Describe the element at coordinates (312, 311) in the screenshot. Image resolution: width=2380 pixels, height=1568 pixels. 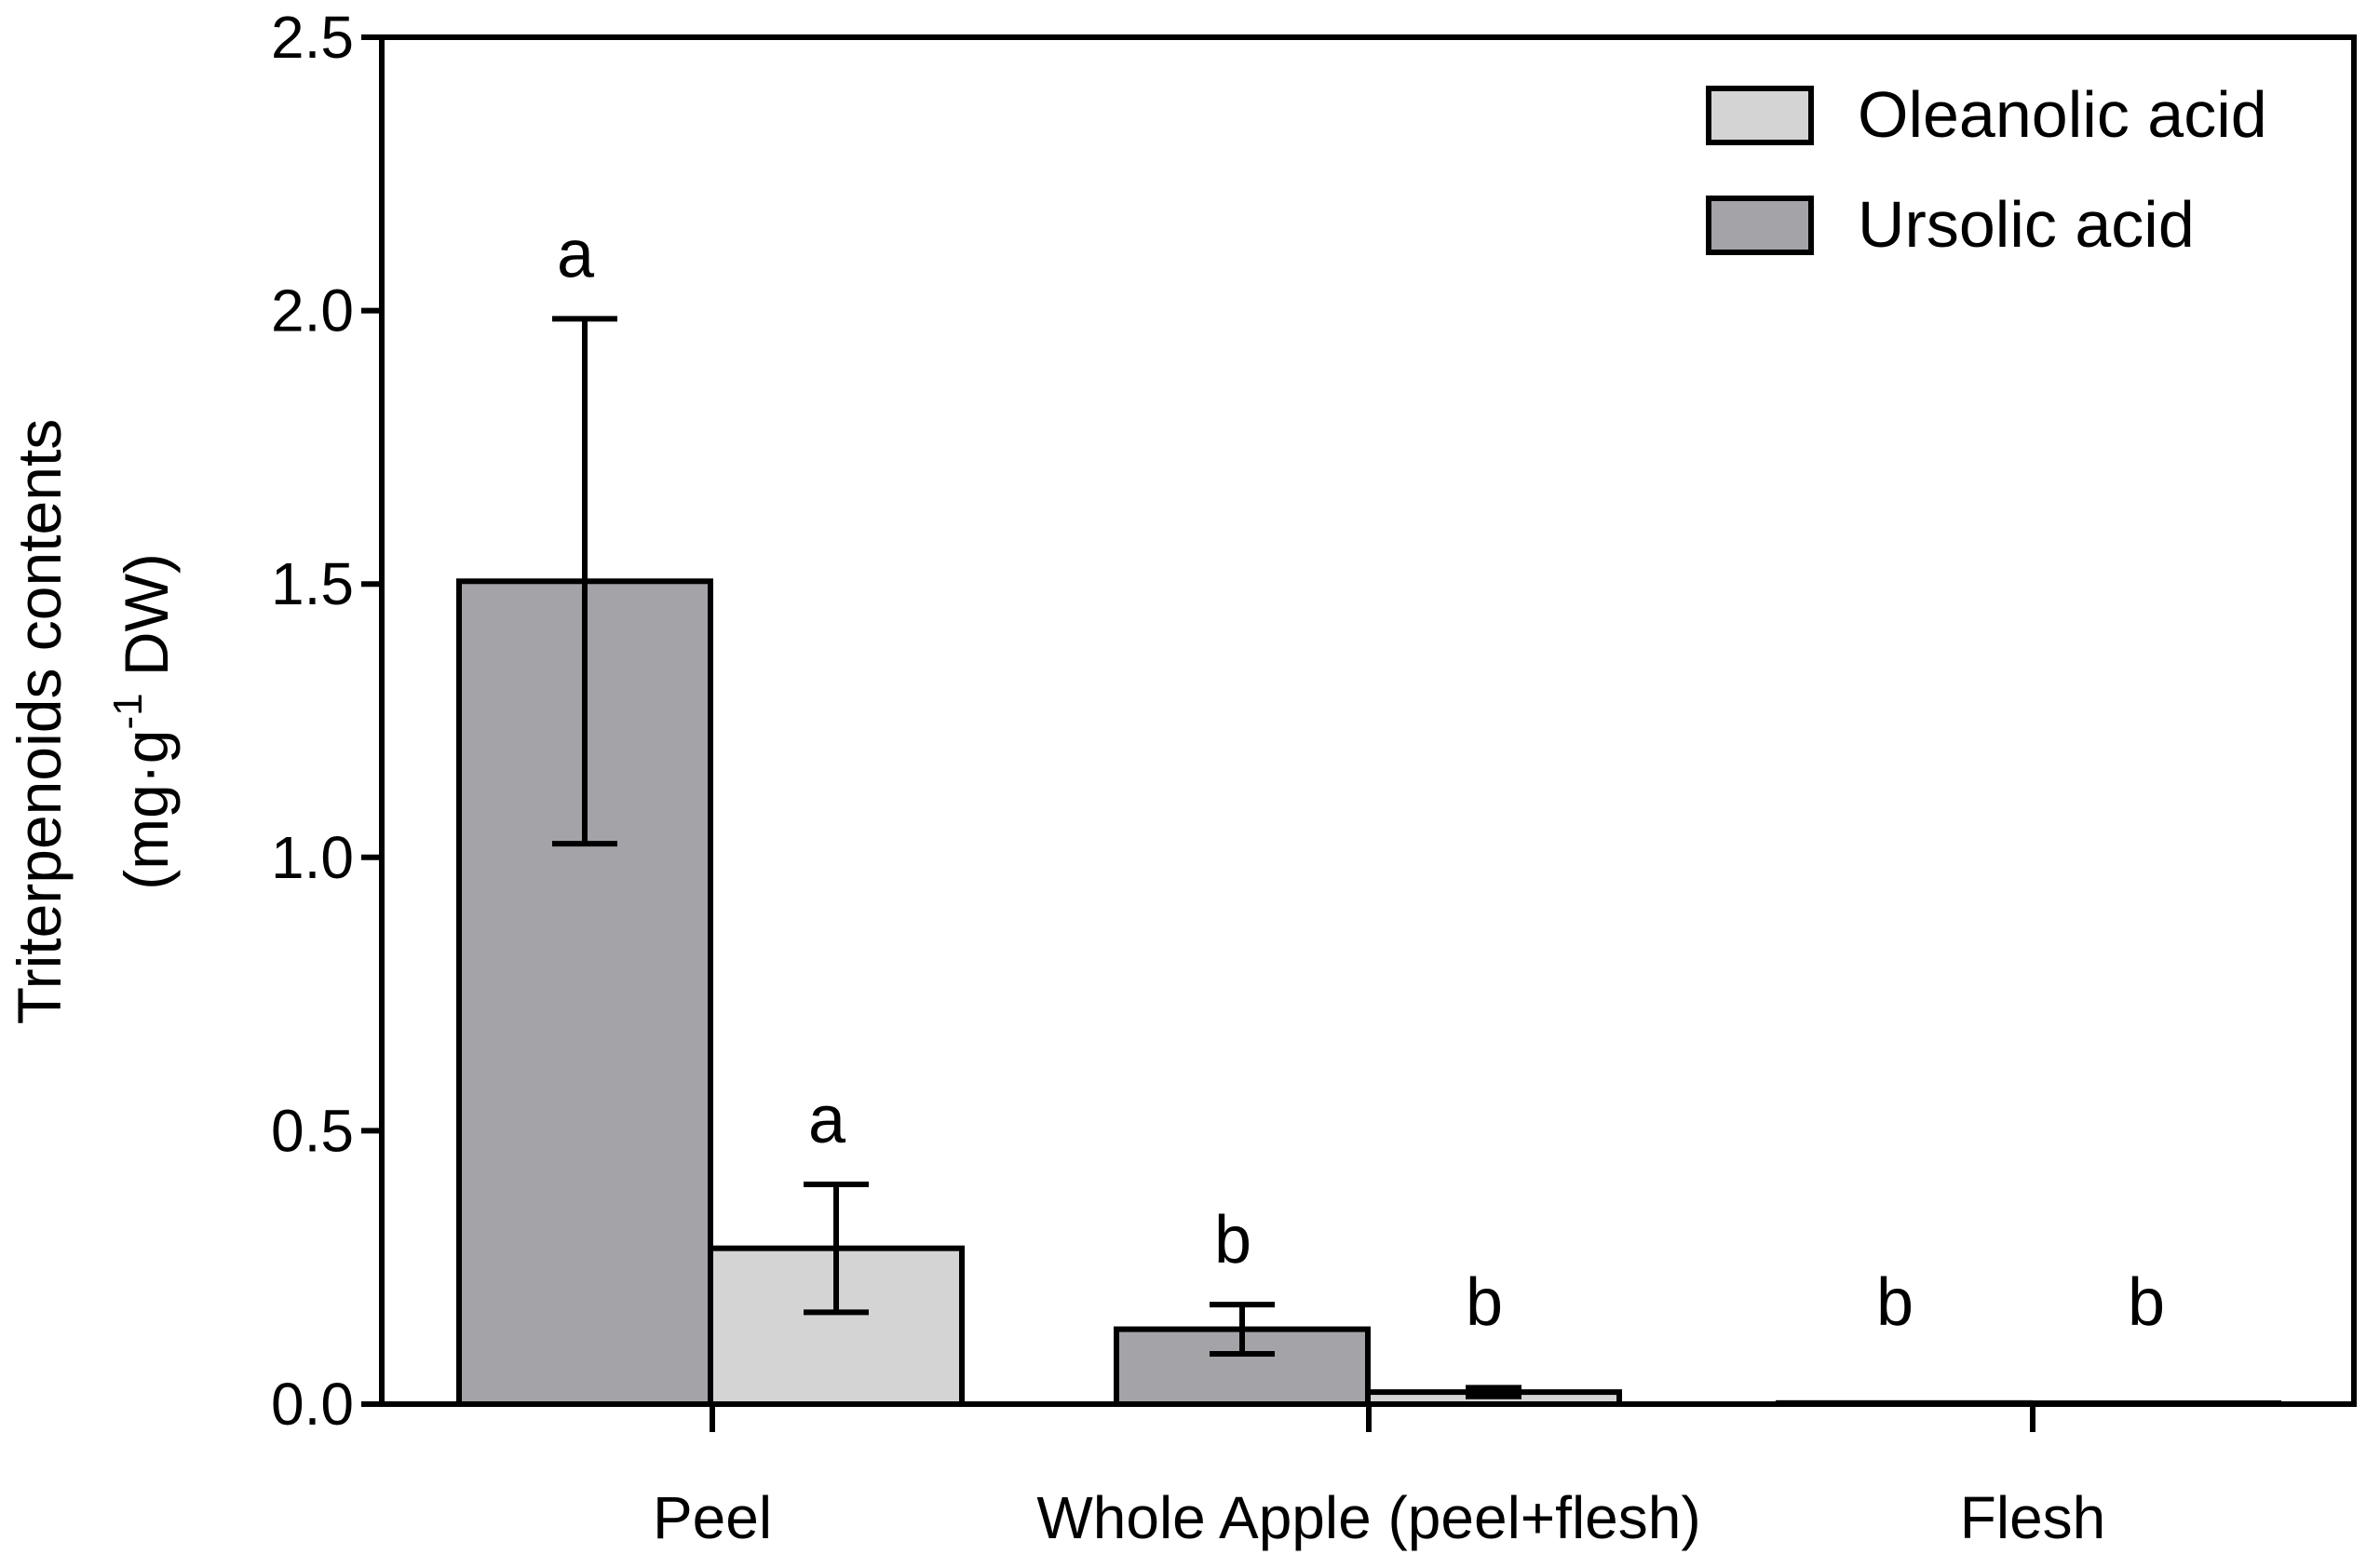
I see `y-tick-label: 2.0` at that location.